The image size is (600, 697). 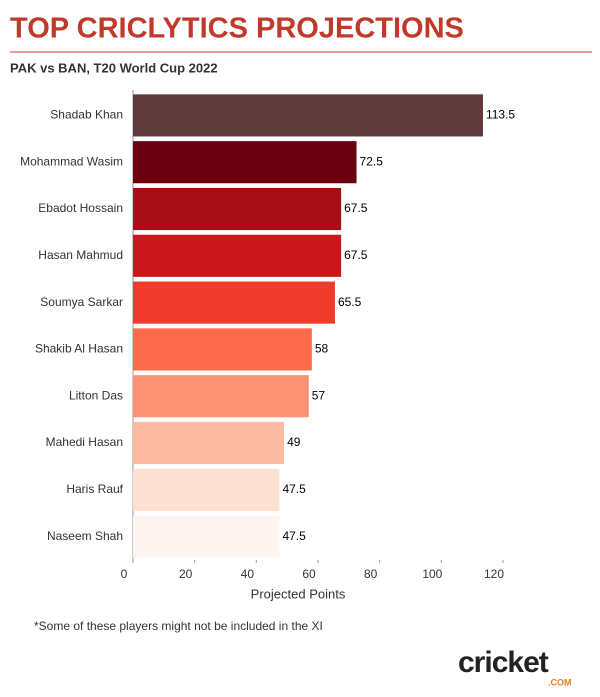 What do you see at coordinates (319, 395) in the screenshot?
I see `value-label: 57` at bounding box center [319, 395].